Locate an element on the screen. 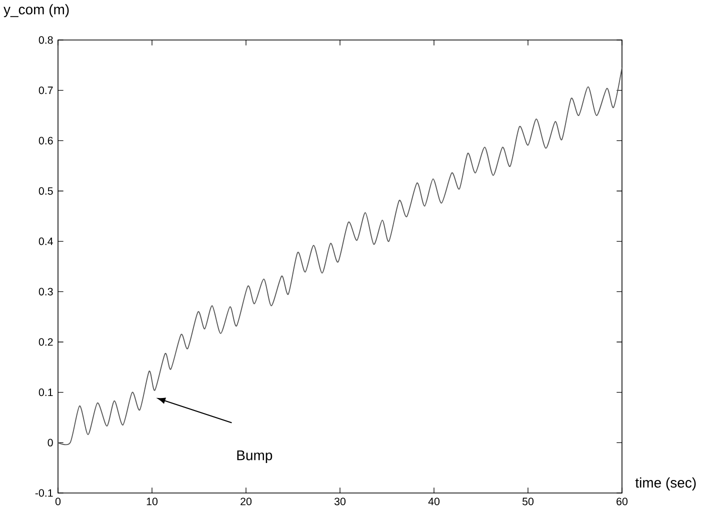 This screenshot has width=719, height=514. y-tick-label: 0.8 is located at coordinates (45, 40).